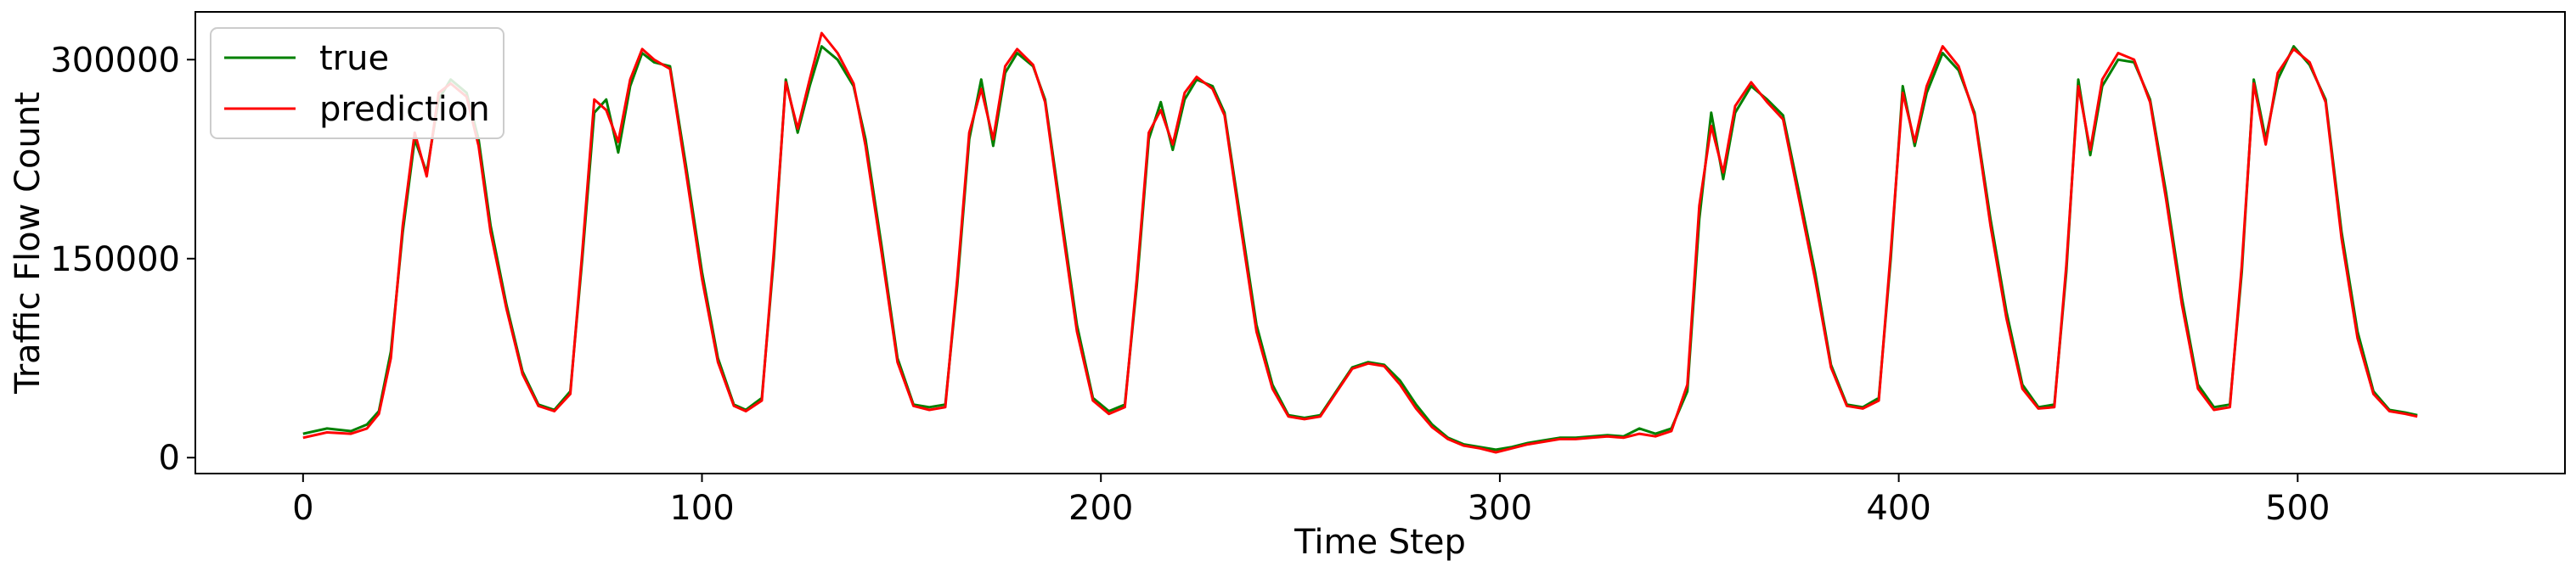  Describe the element at coordinates (701, 508) in the screenshot. I see `x-tick-label: 100` at that location.